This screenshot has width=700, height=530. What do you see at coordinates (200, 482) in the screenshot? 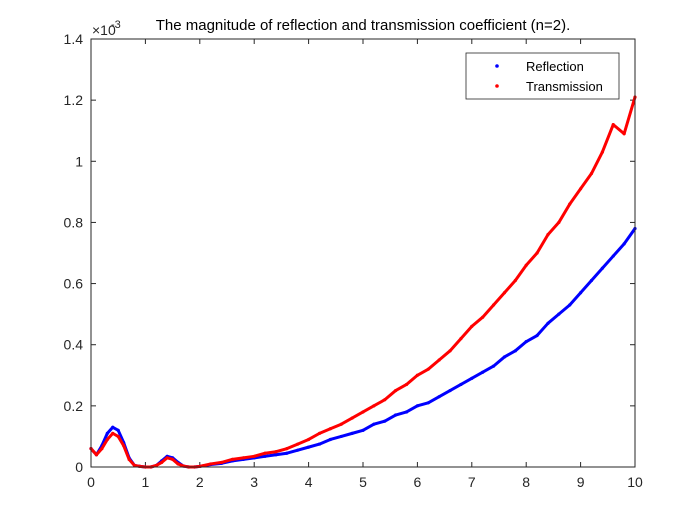
I see `x-tick-label: 2` at bounding box center [200, 482].